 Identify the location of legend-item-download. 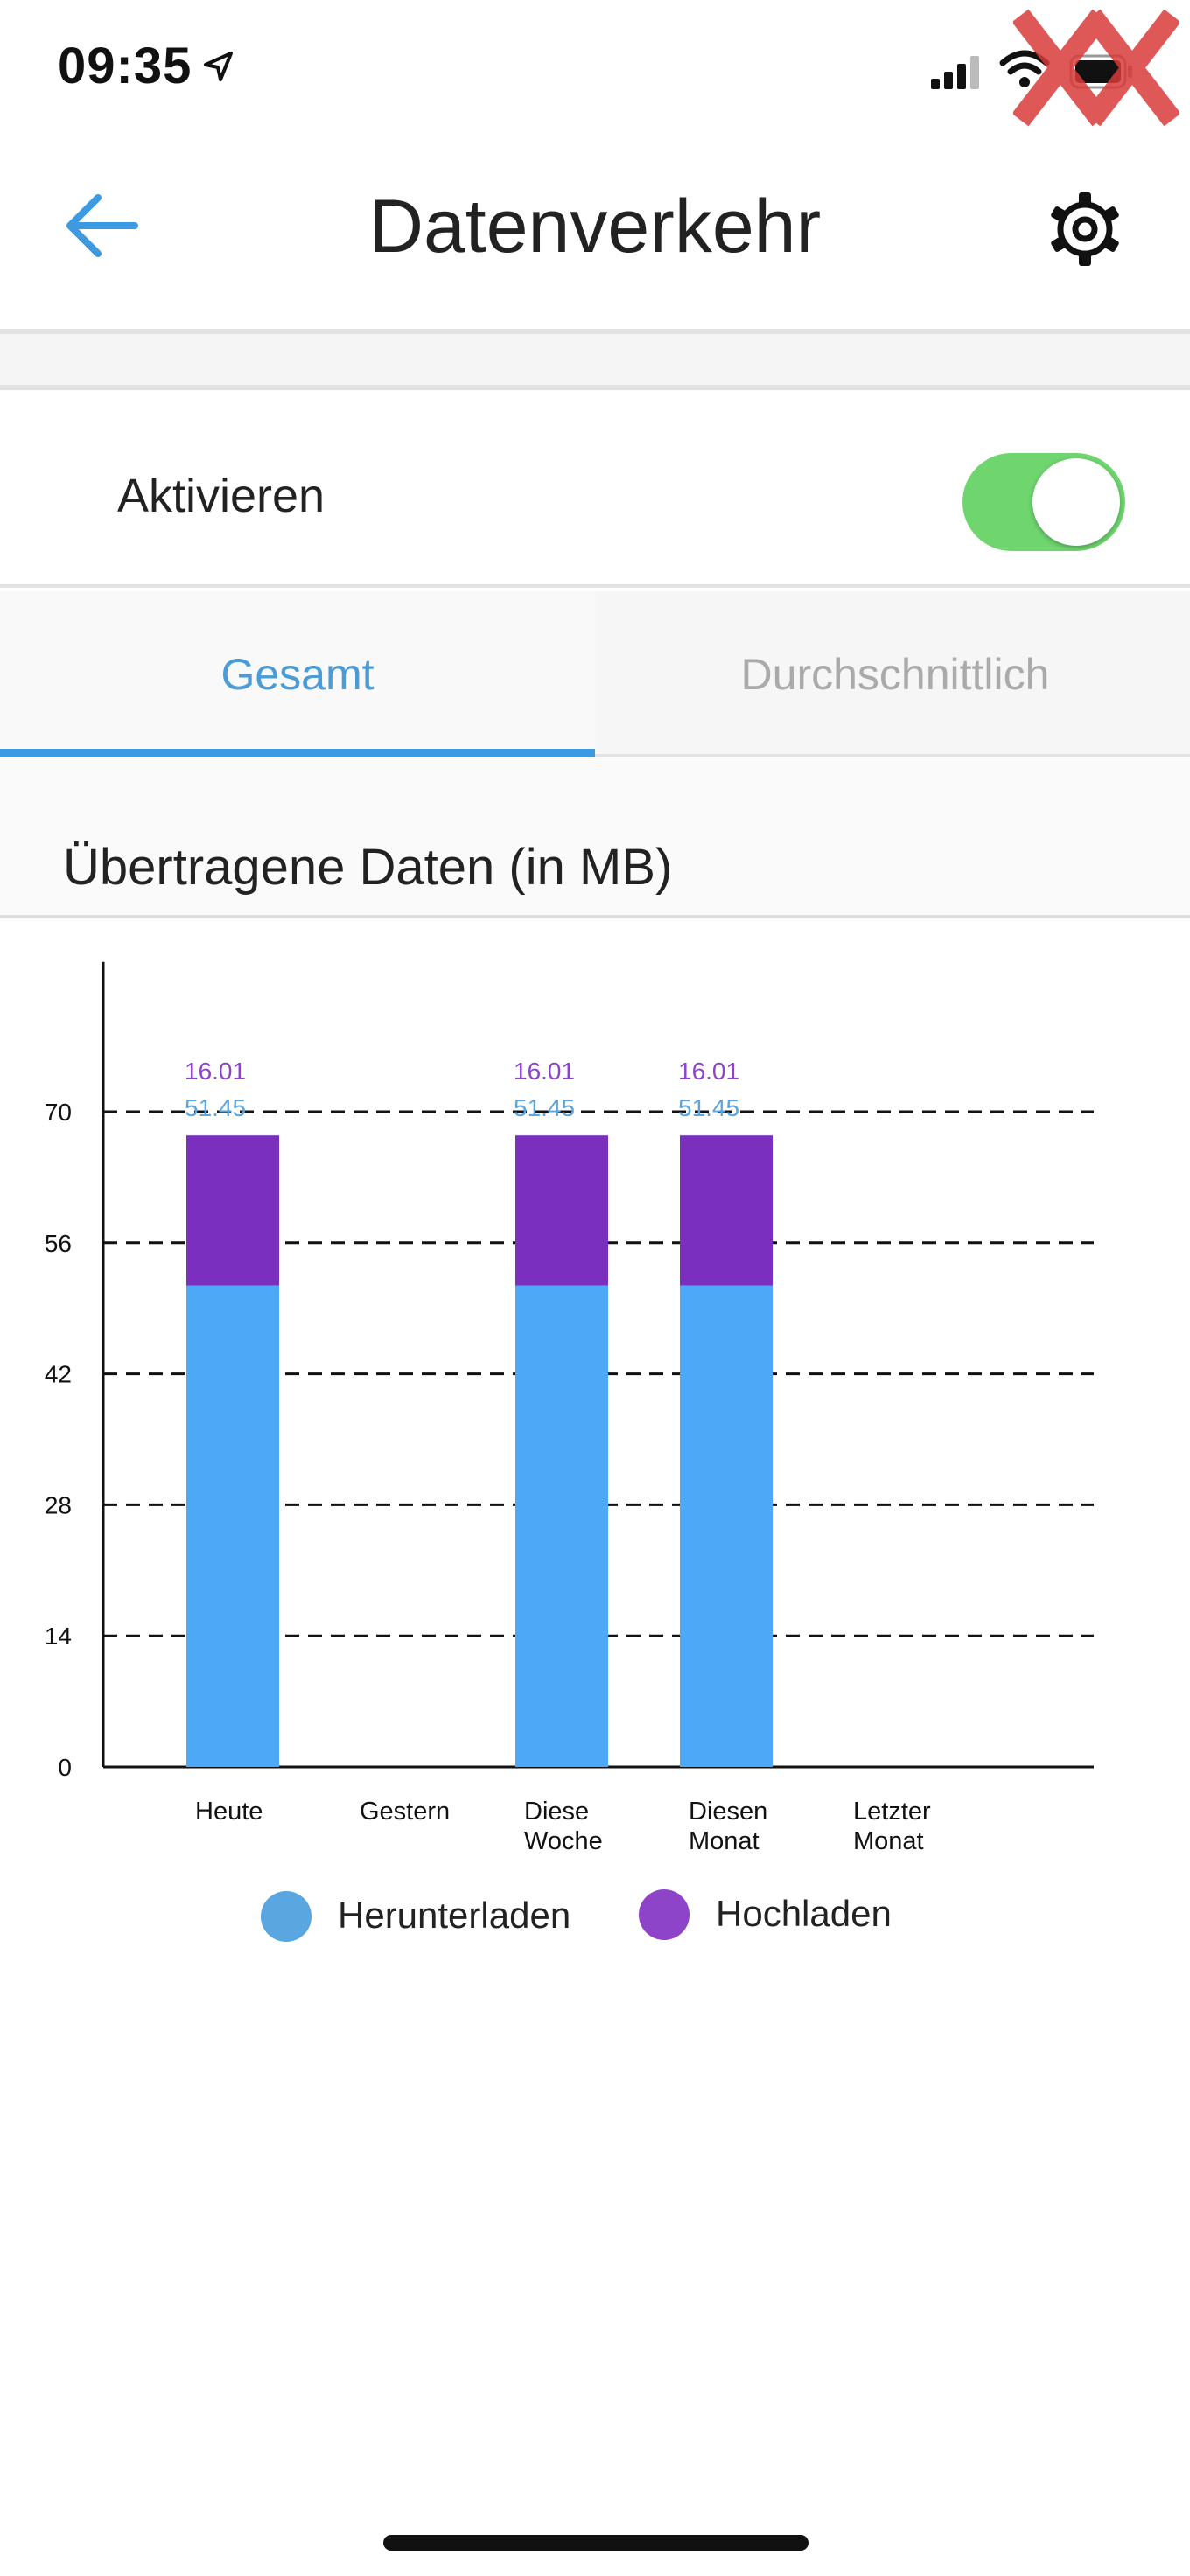
(286, 1916).